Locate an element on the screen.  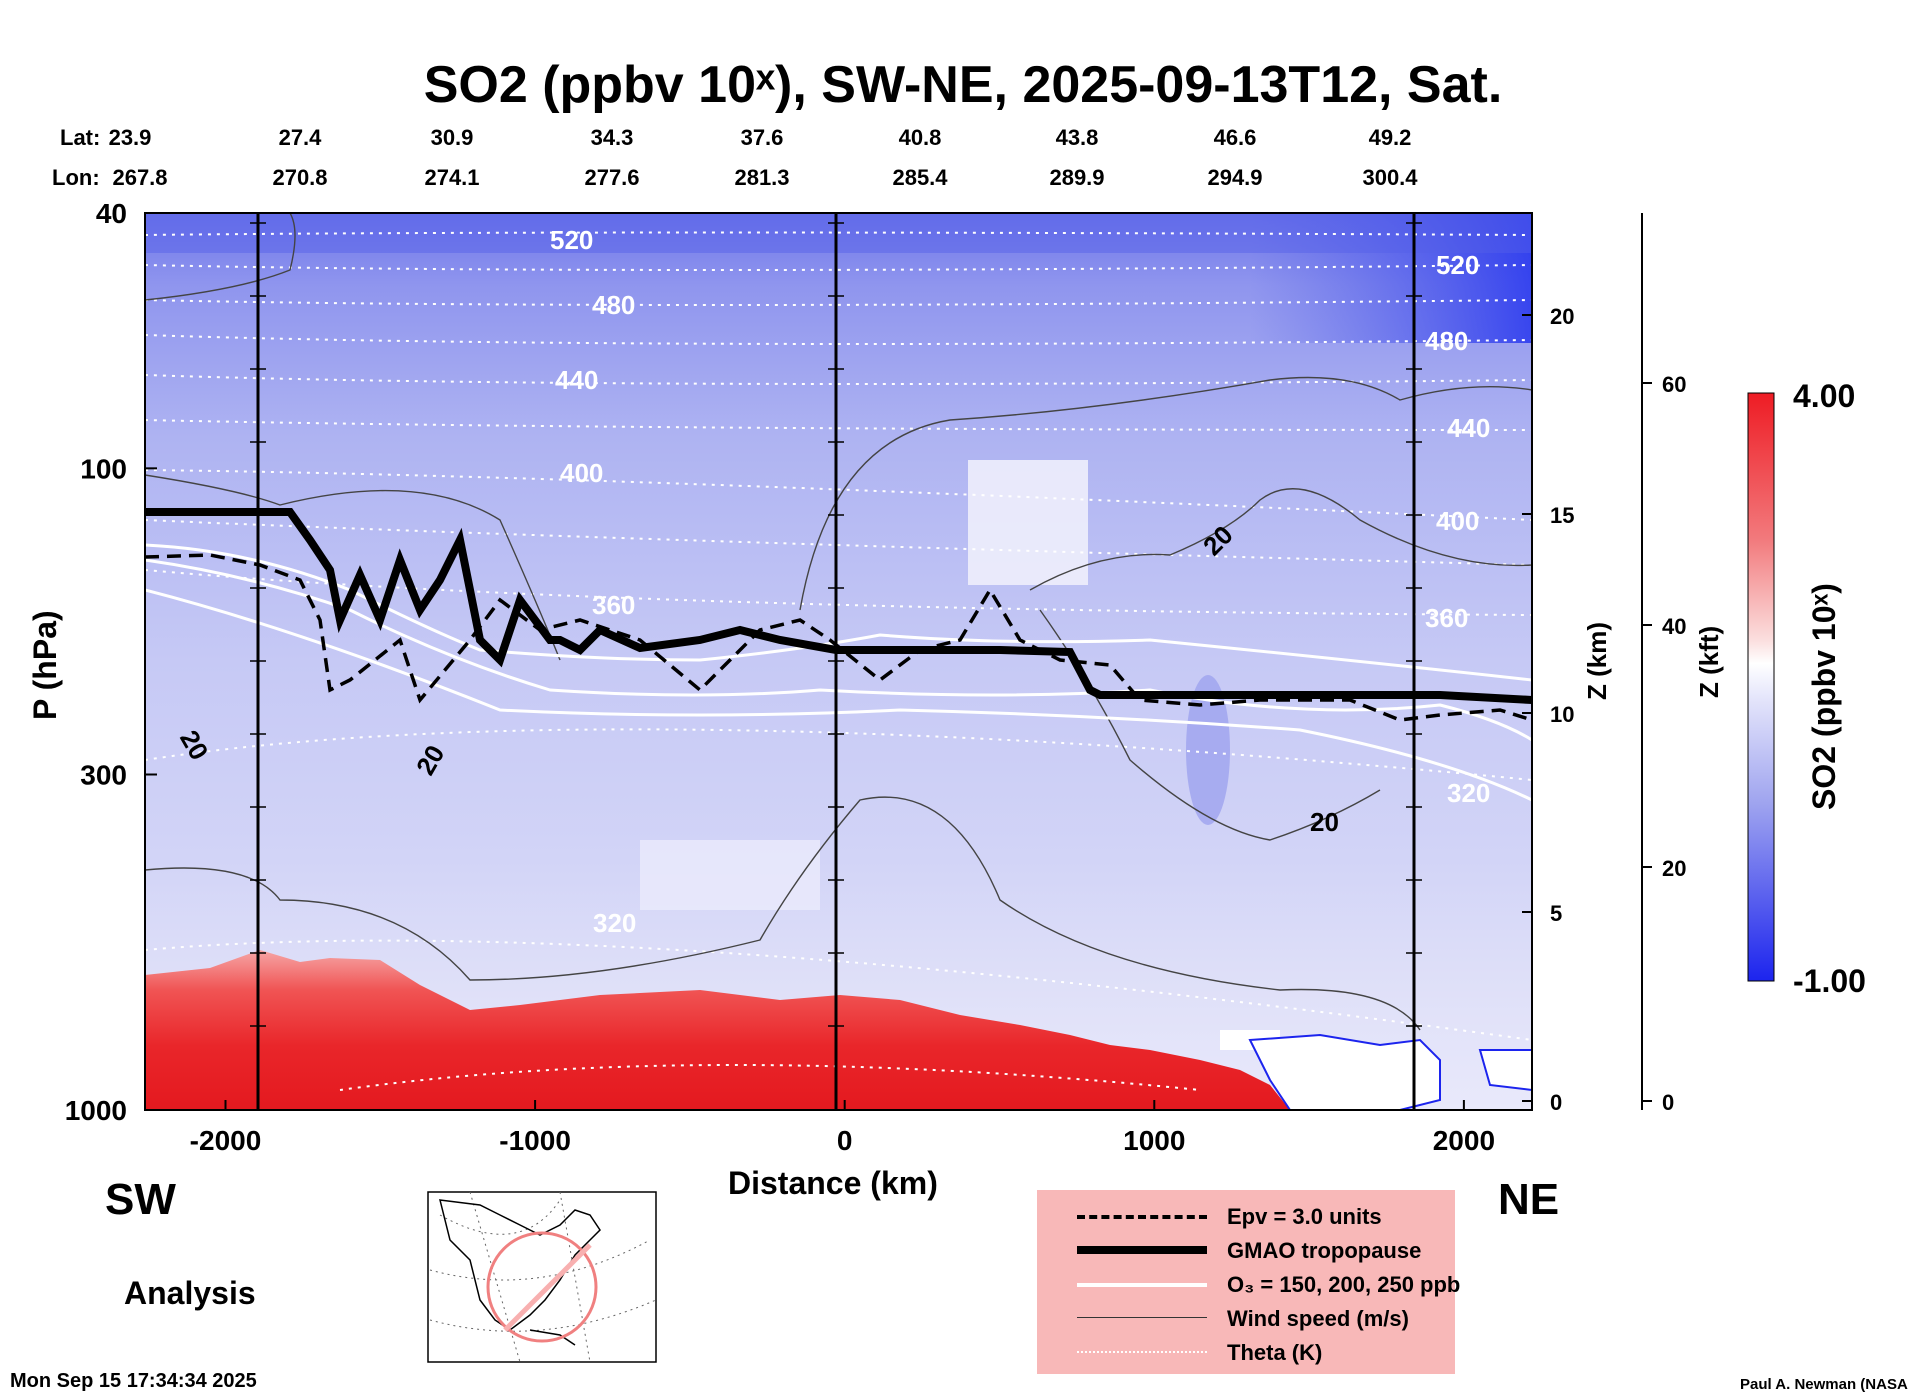
colorbar-min-label: -1.00 is located at coordinates (1829, 981).